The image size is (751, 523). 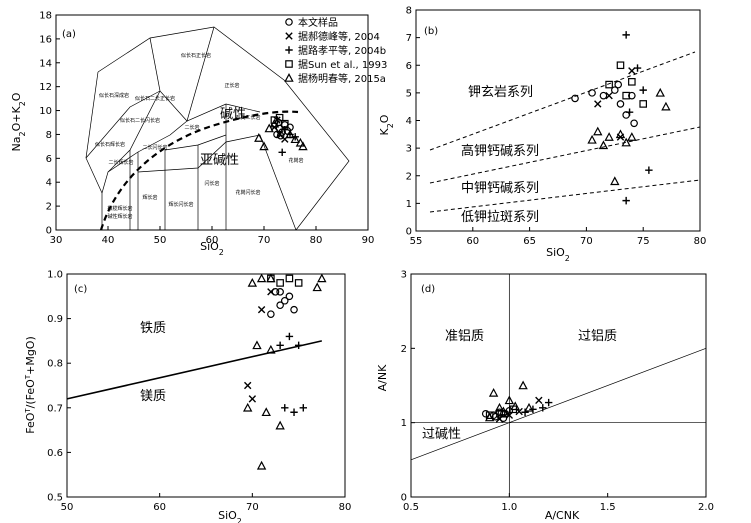 What do you see at coordinates (413, 122) in the screenshot?
I see `panel-b-y-ticks: 0 1 2 3 4 5 6 7 8` at bounding box center [413, 122].